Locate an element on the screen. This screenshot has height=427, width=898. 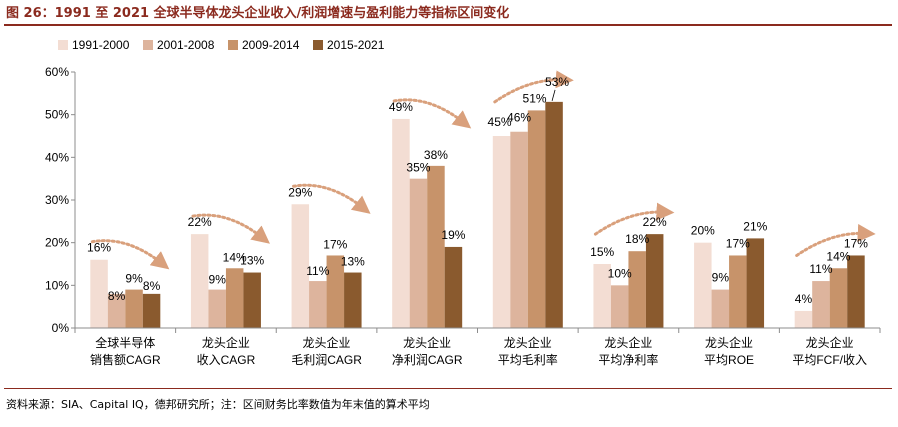
data-label: 11% is located at coordinates (820, 269).